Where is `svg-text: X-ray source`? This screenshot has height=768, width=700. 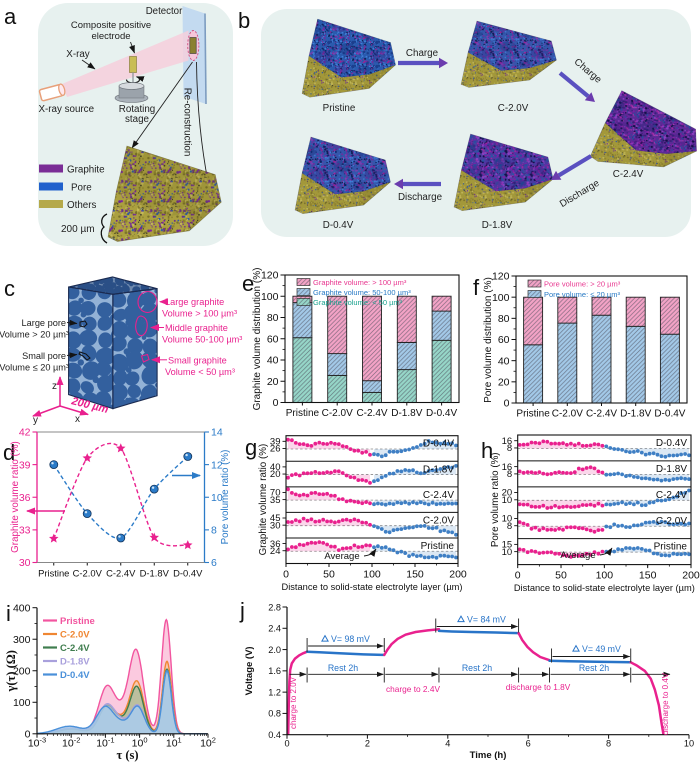
svg-text: X-ray source is located at coordinates (67, 109).